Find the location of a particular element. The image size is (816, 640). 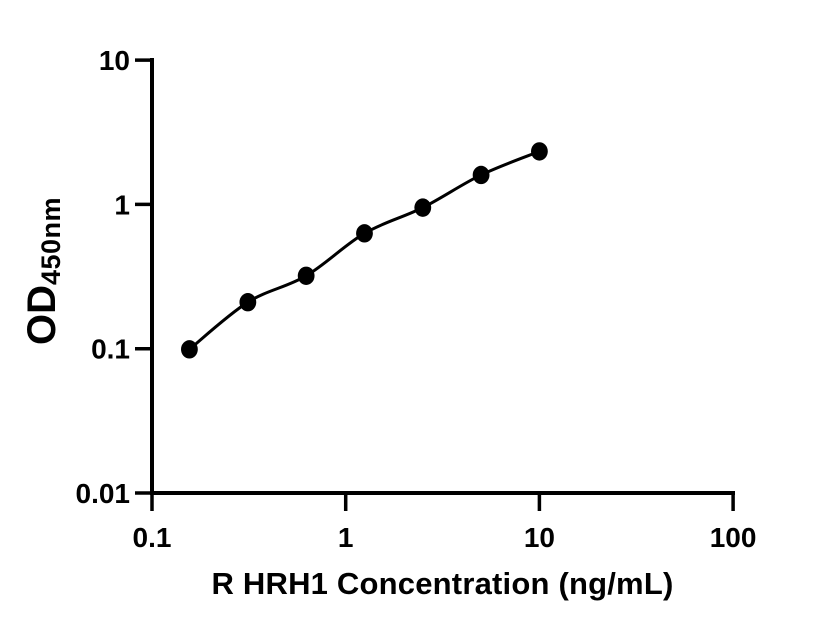

x-axis-title-text: R HRH1 Concentration (ng/mL) is located at coordinates (442, 583).